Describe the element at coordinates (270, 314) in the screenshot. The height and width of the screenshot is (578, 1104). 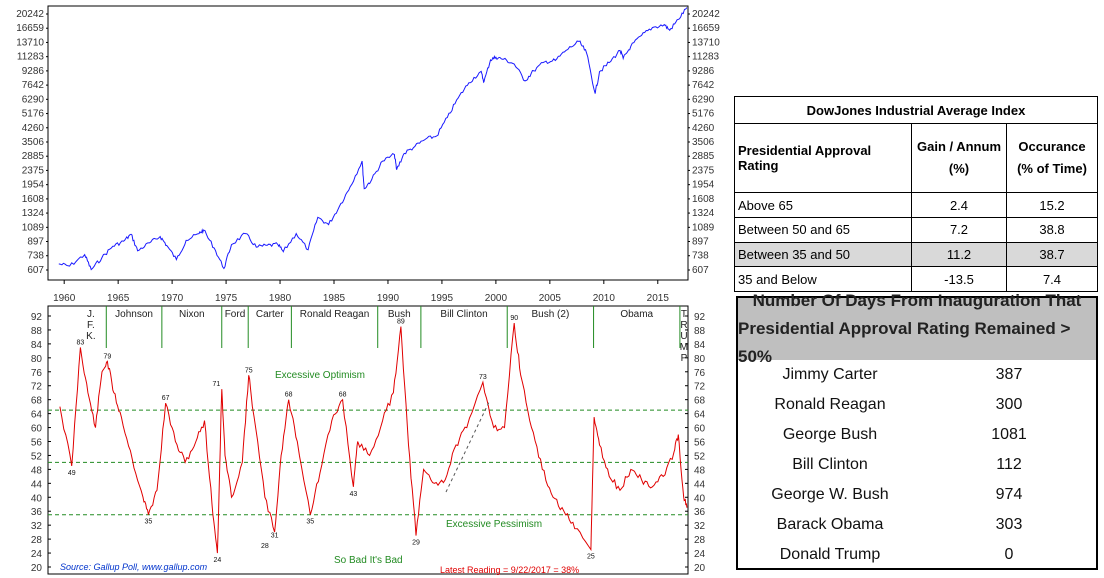
I see `president-label: Carter` at that location.